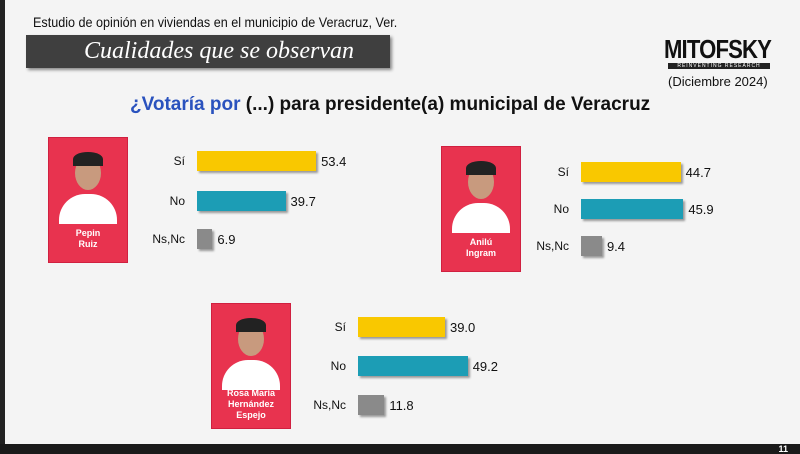 The image size is (800, 454). What do you see at coordinates (251, 393) in the screenshot?
I see `candidate-name-line: Rosa María` at bounding box center [251, 393].